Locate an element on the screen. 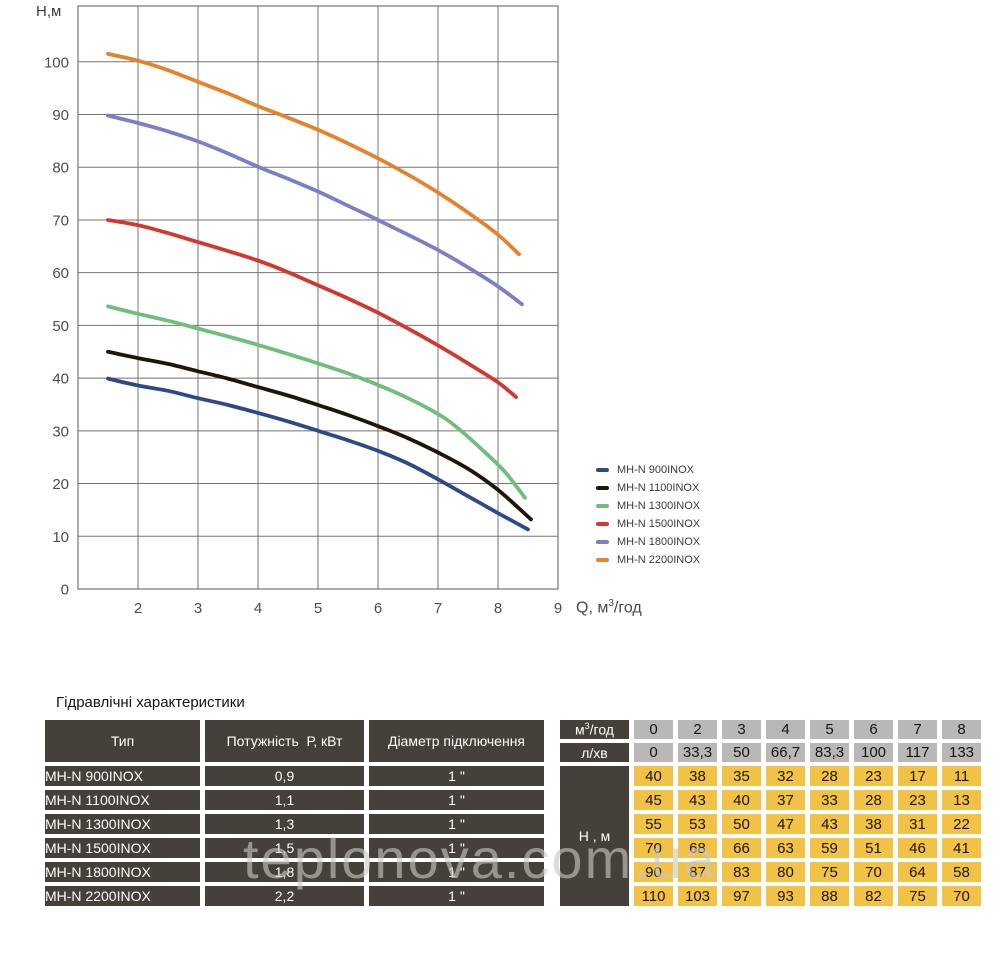 The image size is (1000, 979). flow-m3h-value: 3 is located at coordinates (741, 729).